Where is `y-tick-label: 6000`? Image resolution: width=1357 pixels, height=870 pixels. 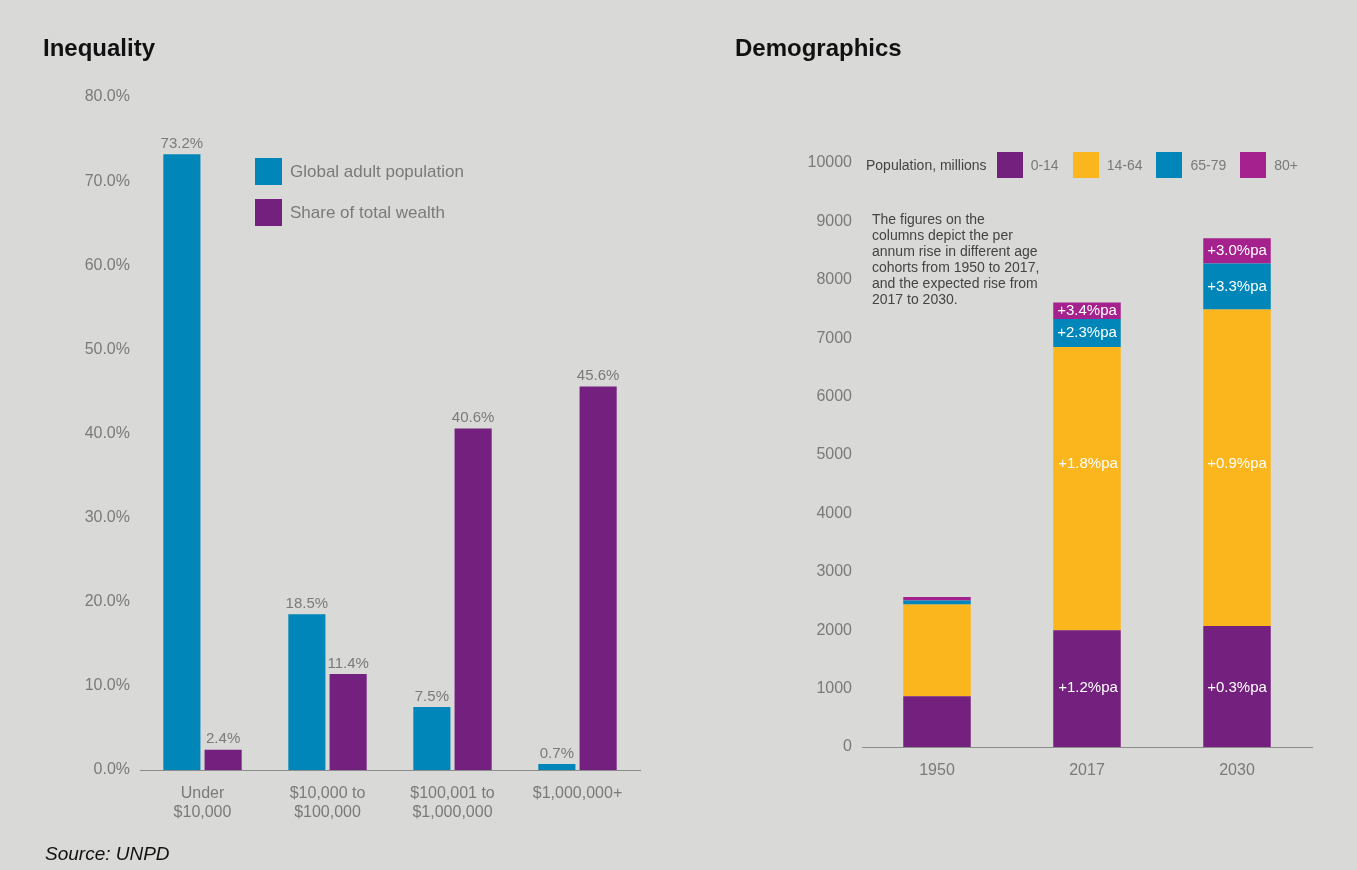
y-tick-label: 6000 is located at coordinates (834, 396).